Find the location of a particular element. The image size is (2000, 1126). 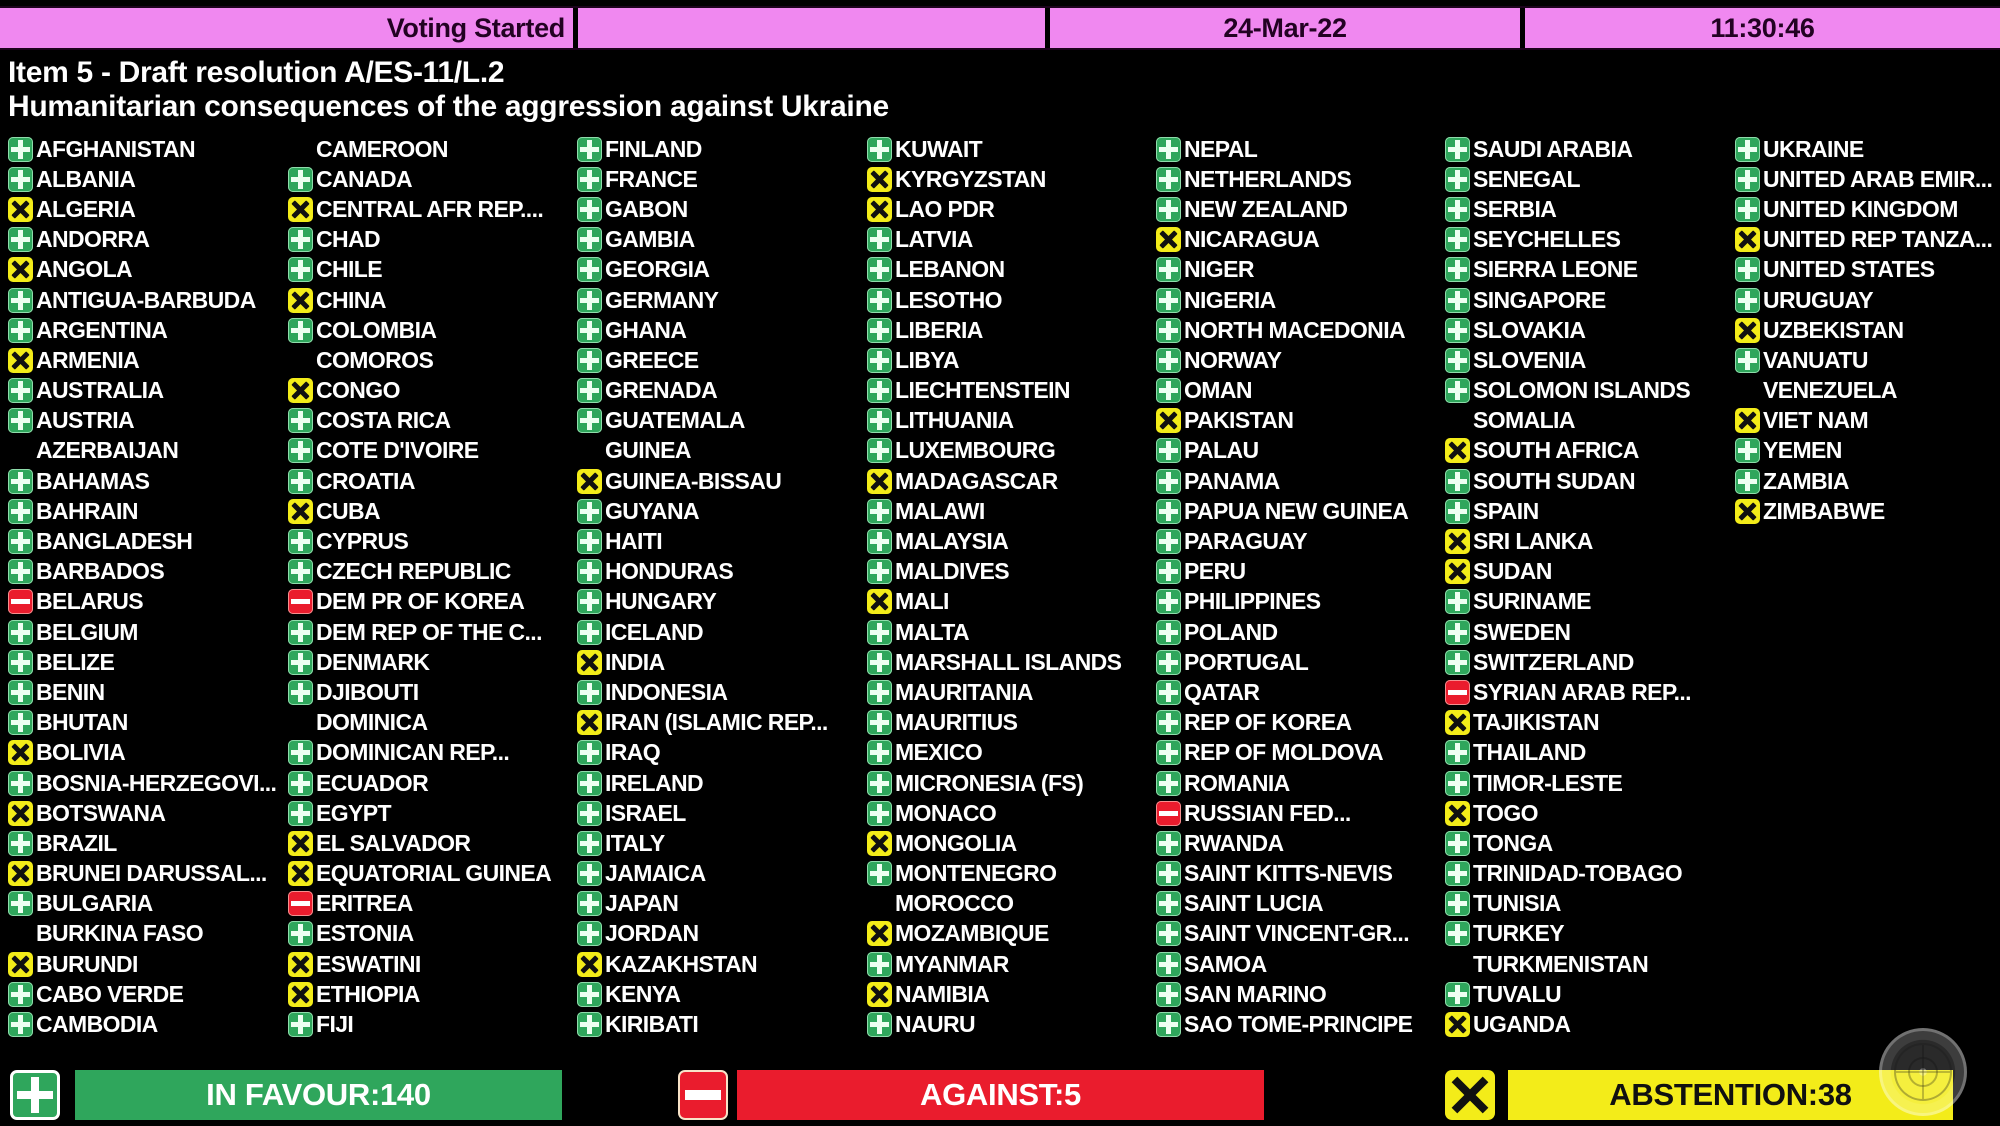

country-row: CANADA is located at coordinates (419, 179).